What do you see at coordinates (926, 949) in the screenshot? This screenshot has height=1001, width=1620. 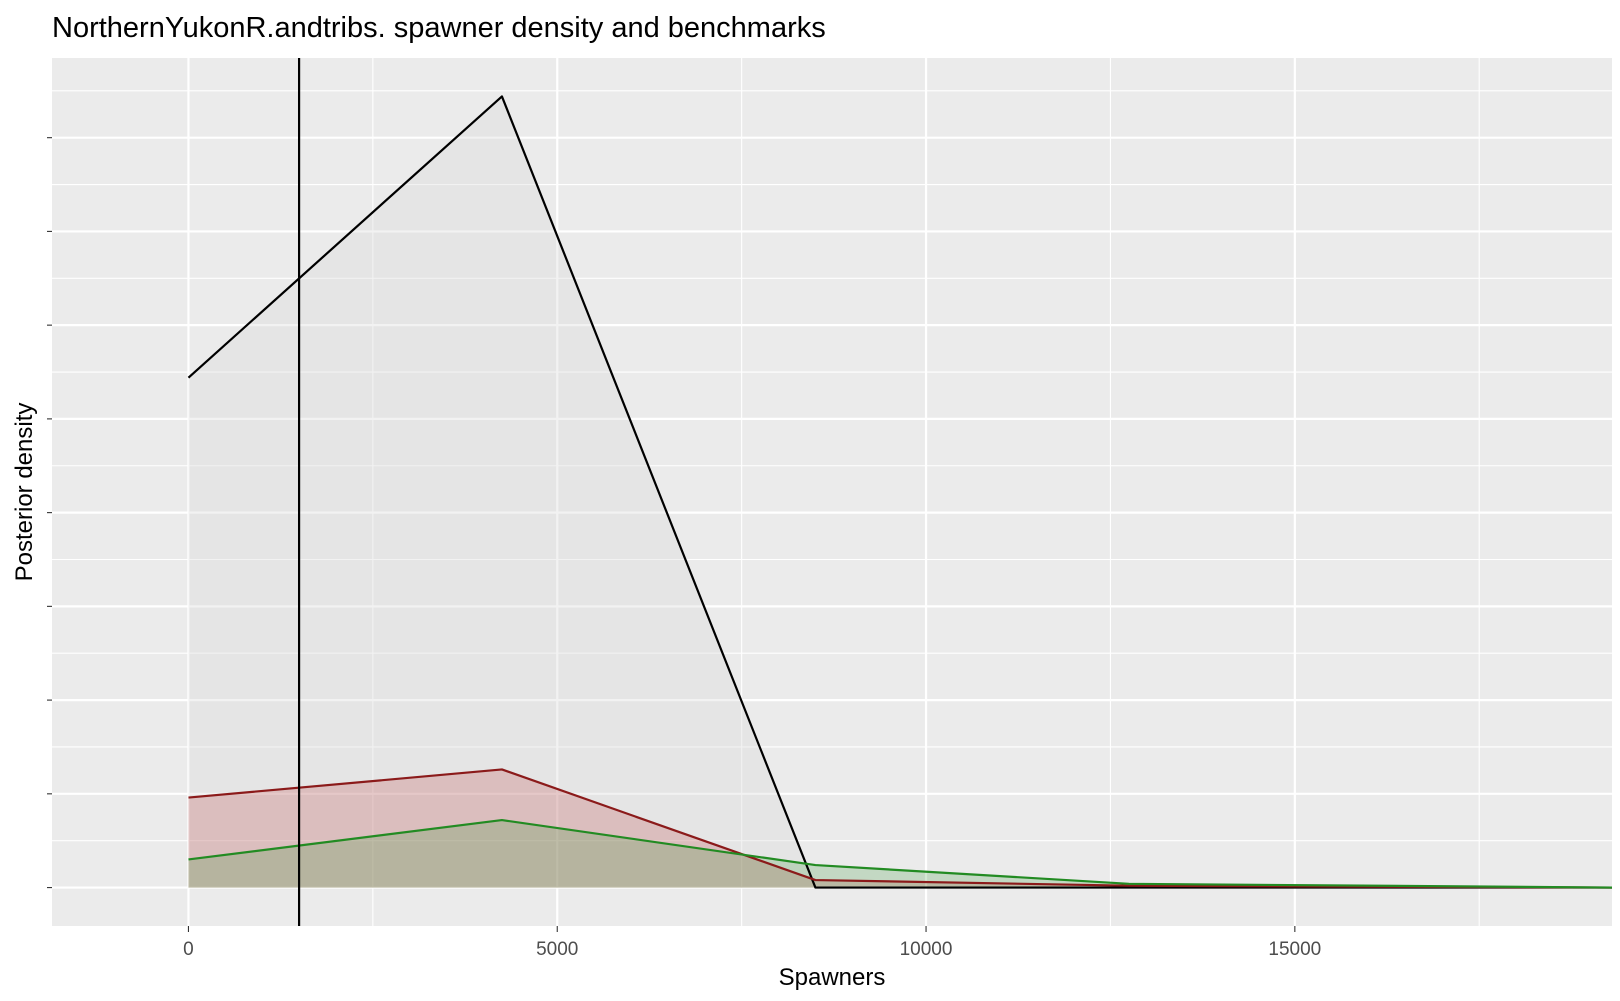 I see `x-tick-label: 10000` at bounding box center [926, 949].